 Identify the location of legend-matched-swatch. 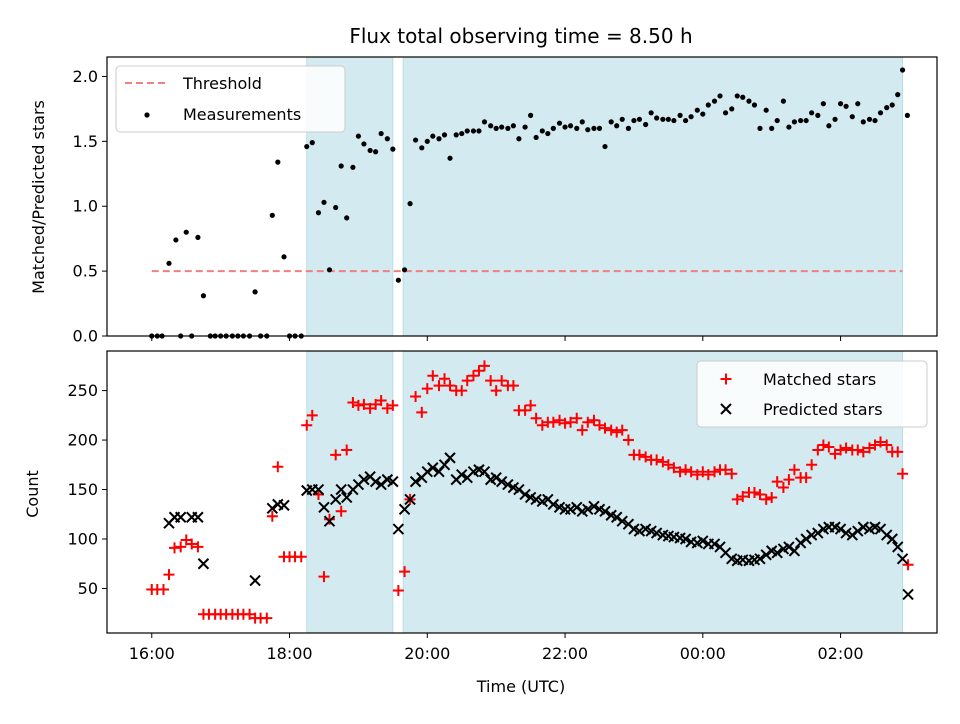
(726, 379).